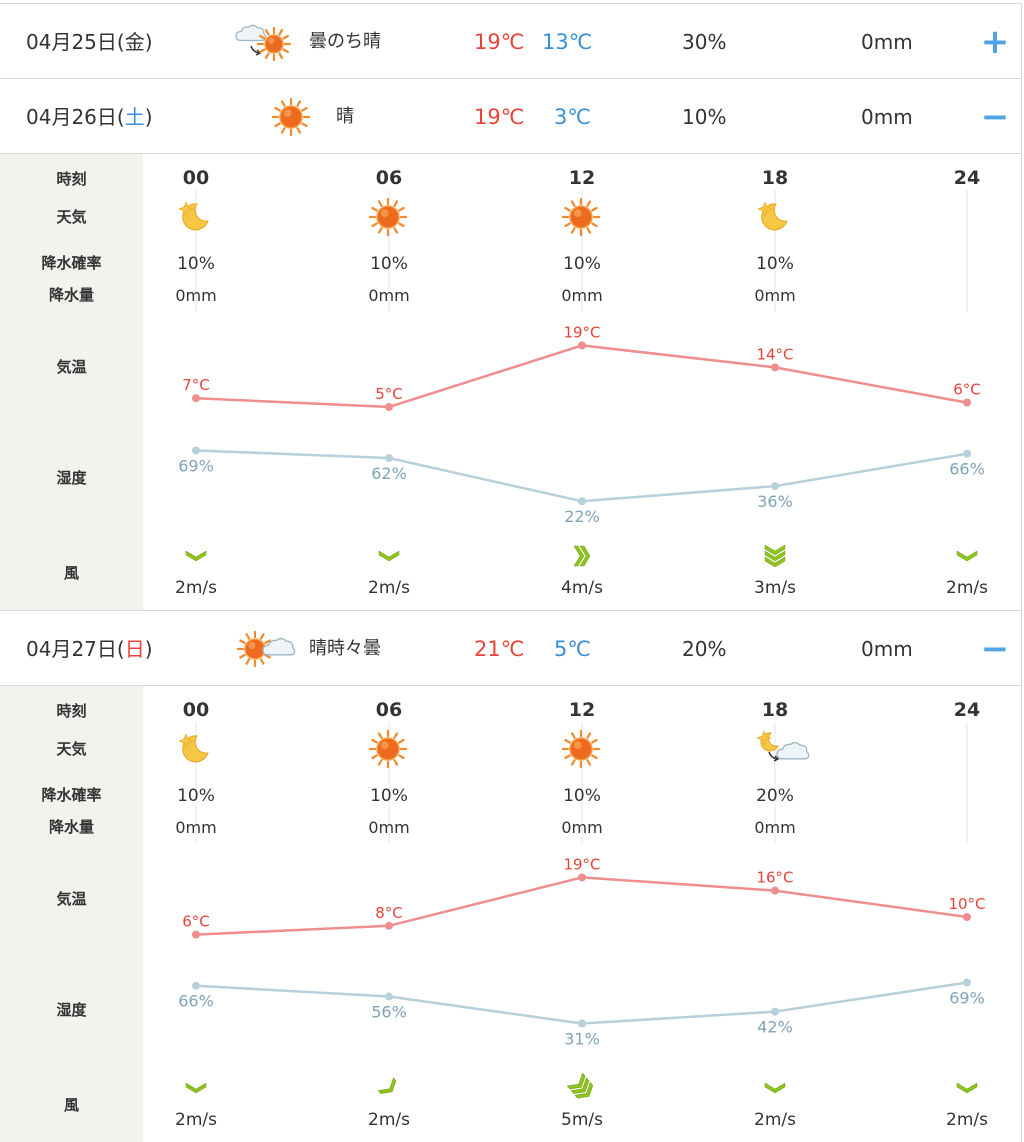 This screenshot has height=1142, width=1024. What do you see at coordinates (263, 43) in the screenshot?
I see `cloudy-then-sunny-icon` at bounding box center [263, 43].